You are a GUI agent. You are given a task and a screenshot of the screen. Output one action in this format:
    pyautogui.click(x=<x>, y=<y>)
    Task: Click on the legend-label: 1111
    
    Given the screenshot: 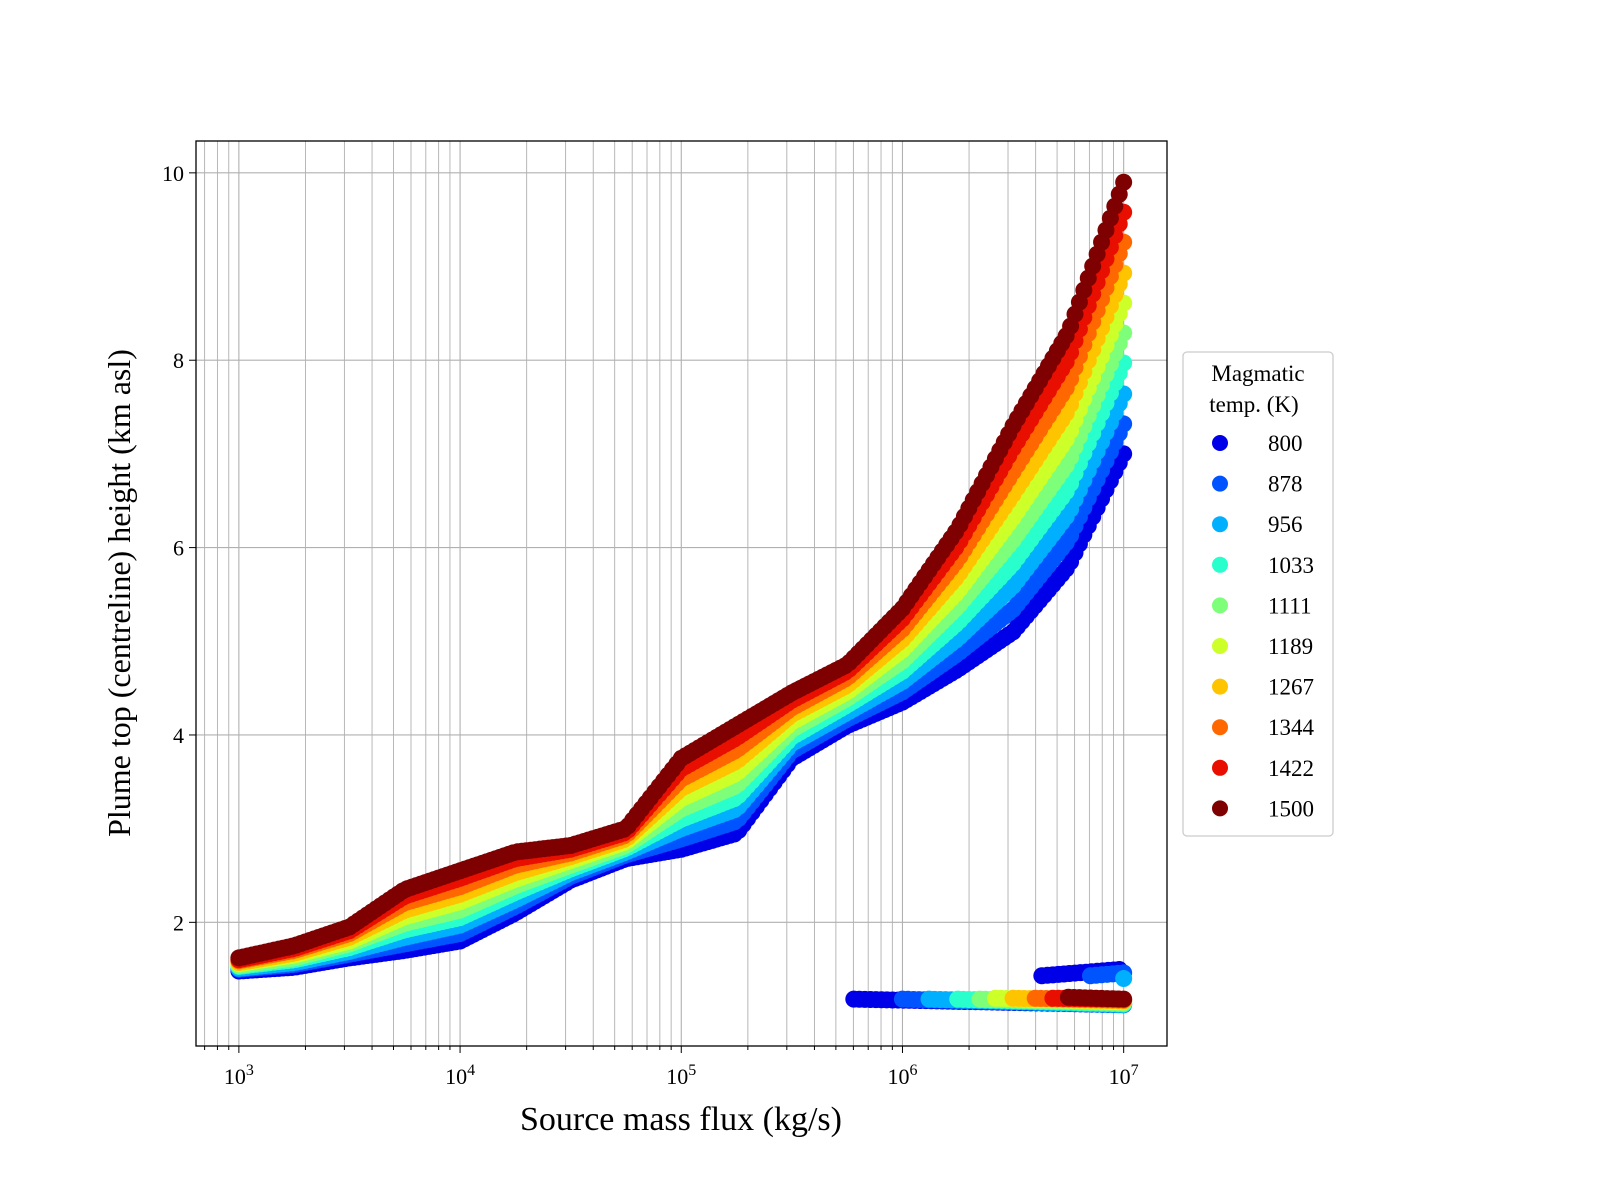 What is the action you would take?
    pyautogui.click(x=1289, y=605)
    